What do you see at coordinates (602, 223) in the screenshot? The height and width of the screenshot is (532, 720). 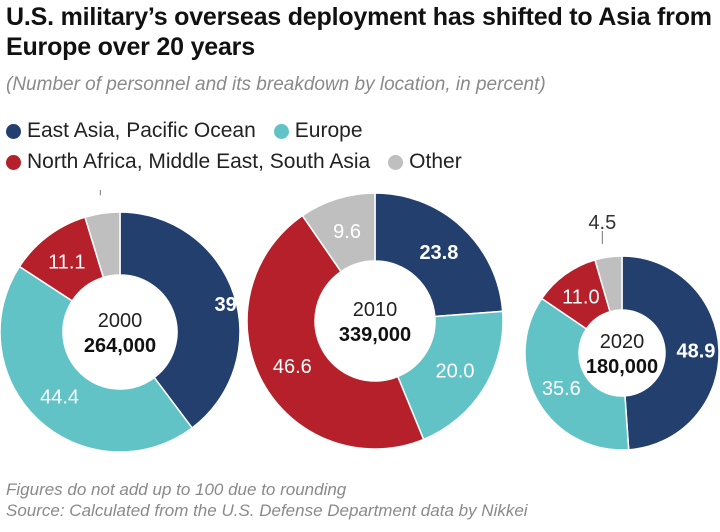 I see `donut-2020-label-3: 4.5` at bounding box center [602, 223].